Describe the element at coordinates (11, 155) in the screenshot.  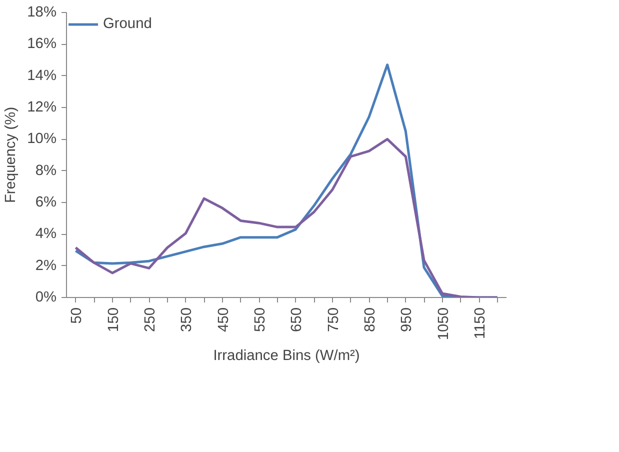
I see `y-axis-title: Frequency (%)` at that location.